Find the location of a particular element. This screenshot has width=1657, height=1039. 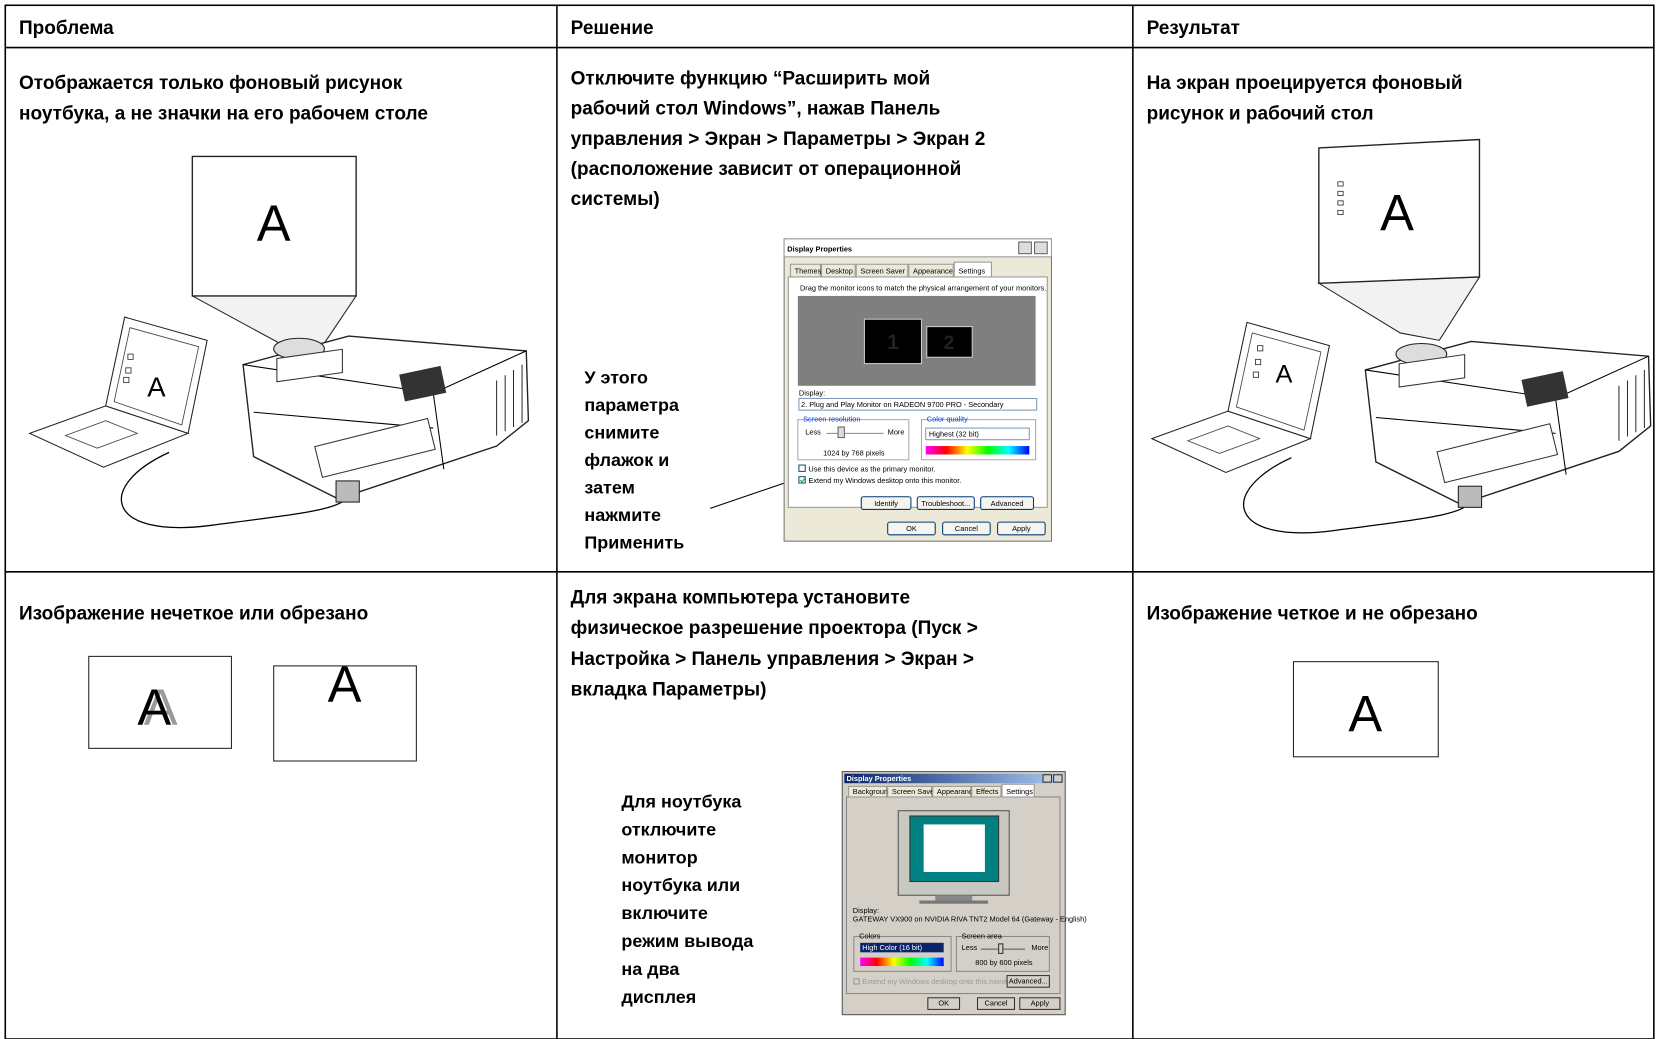

button-label: Cancel is located at coordinates (966, 528).